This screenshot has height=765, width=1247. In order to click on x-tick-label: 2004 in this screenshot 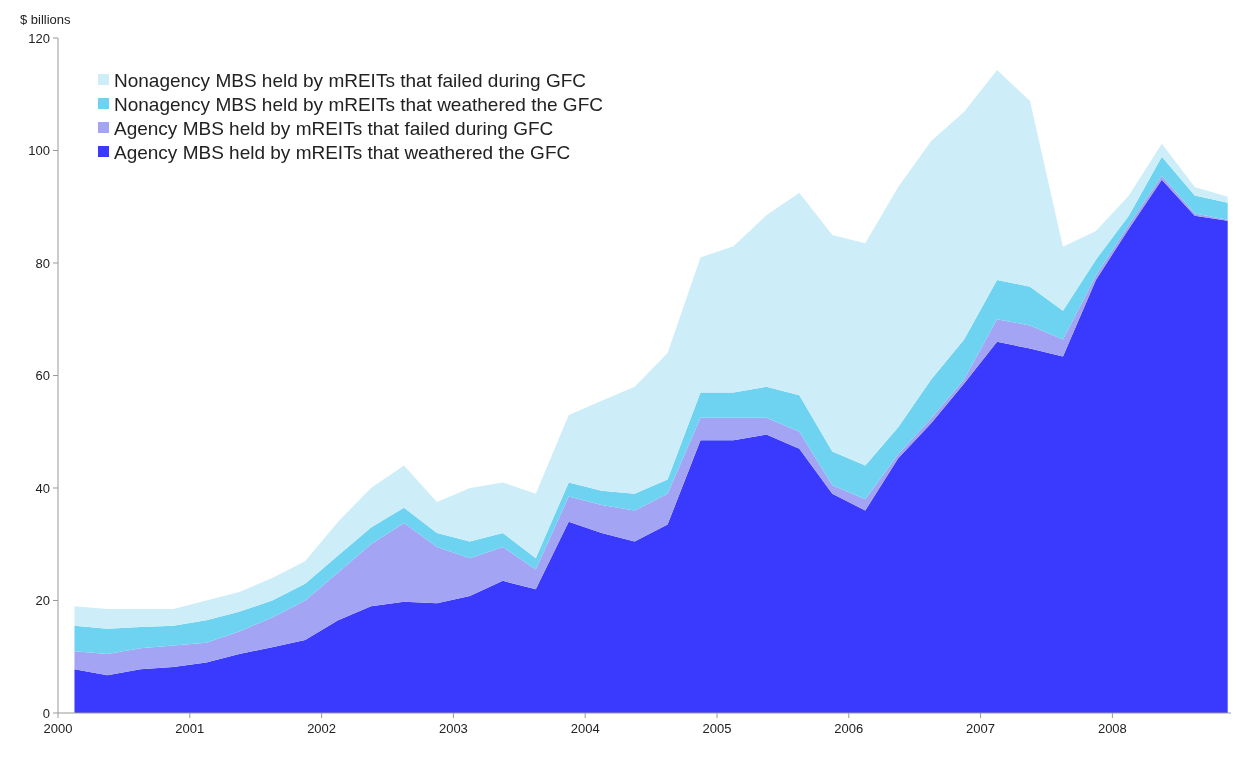, I will do `click(585, 728)`.